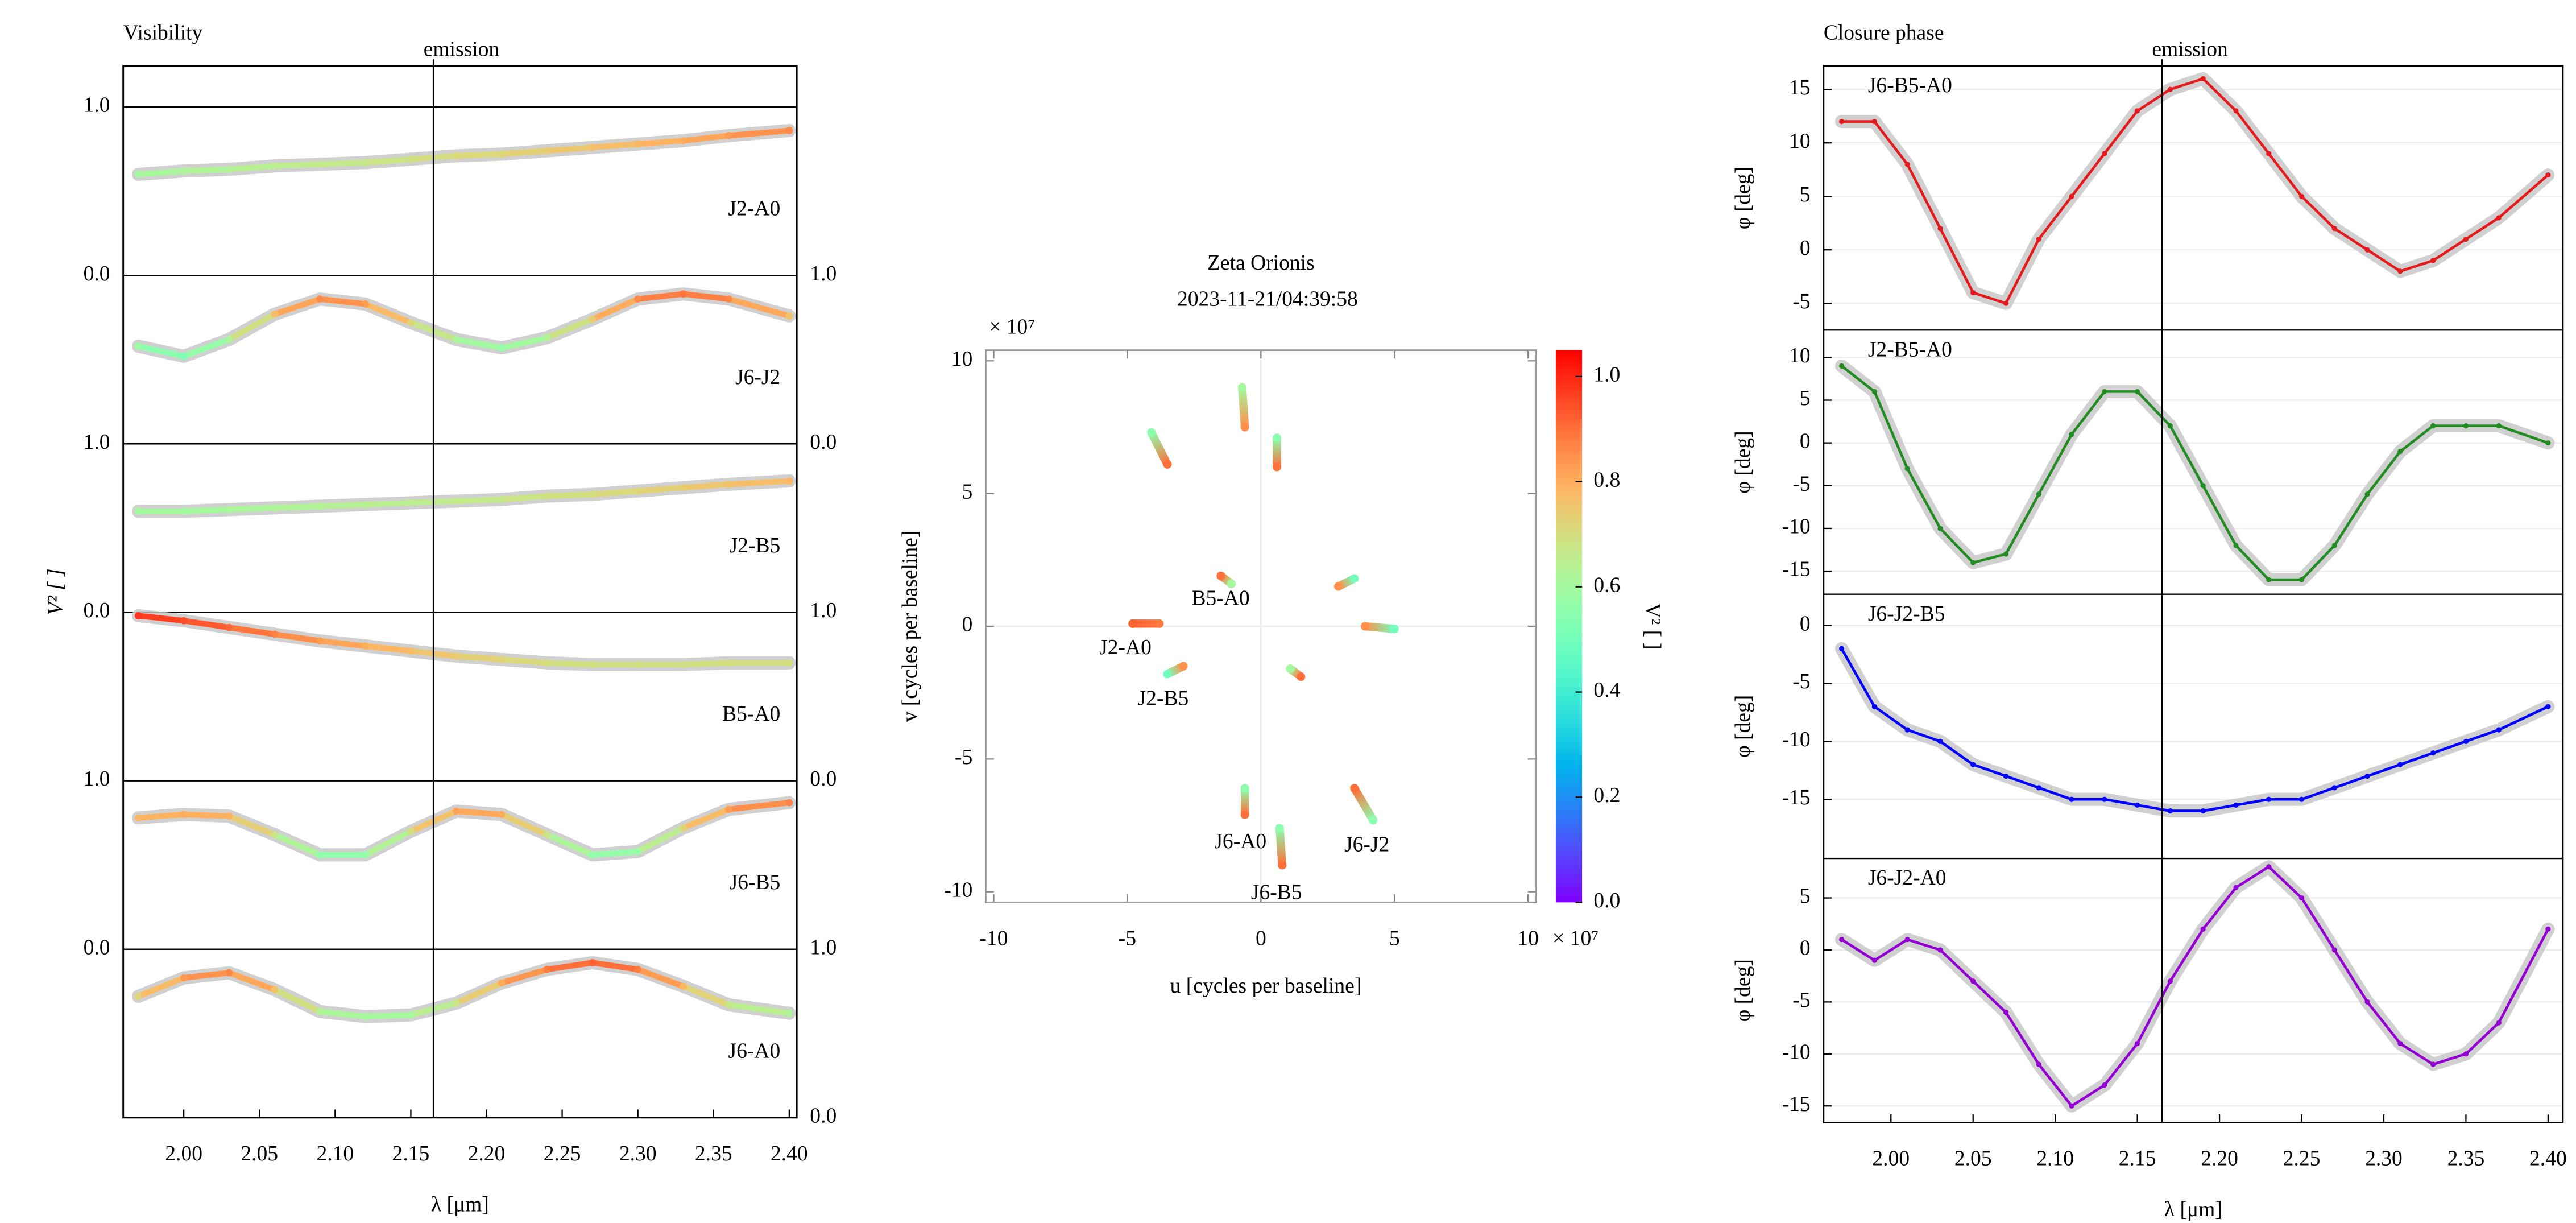 The height and width of the screenshot is (1223, 2576). Describe the element at coordinates (183, 1154) in the screenshot. I see `x-tick-label: 2.00` at that location.